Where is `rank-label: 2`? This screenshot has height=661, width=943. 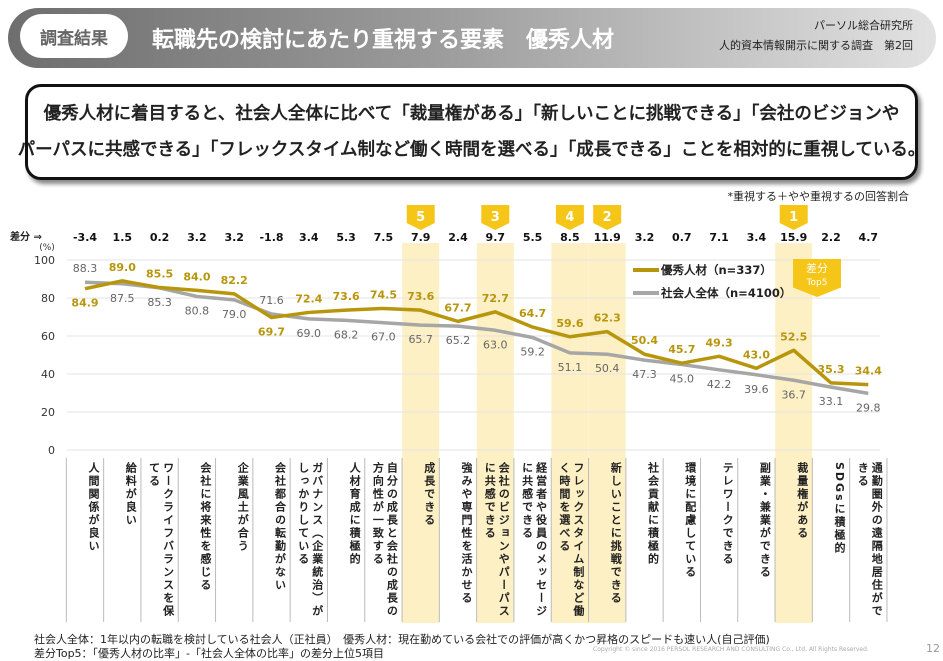
rank-label: 2 is located at coordinates (607, 217).